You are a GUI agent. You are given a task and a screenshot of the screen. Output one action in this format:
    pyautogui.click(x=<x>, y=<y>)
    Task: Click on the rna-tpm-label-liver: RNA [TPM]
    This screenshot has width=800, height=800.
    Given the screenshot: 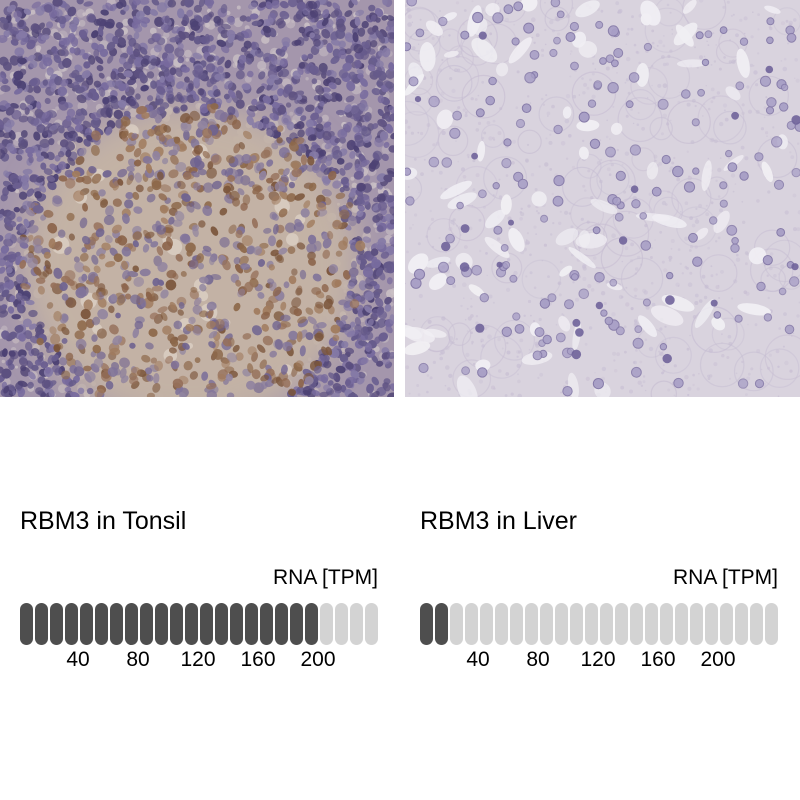 What is the action you would take?
    pyautogui.click(x=725, y=577)
    